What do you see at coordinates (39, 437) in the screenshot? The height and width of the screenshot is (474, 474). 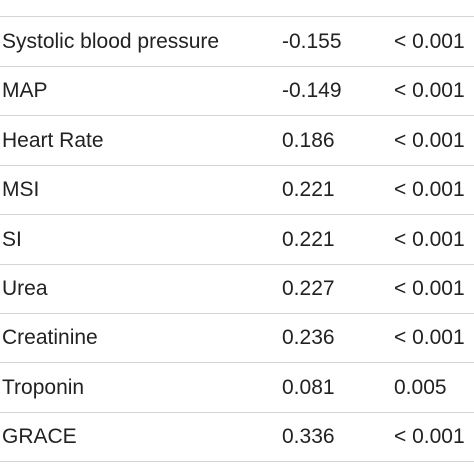 I see `variable-name: GRACE` at bounding box center [39, 437].